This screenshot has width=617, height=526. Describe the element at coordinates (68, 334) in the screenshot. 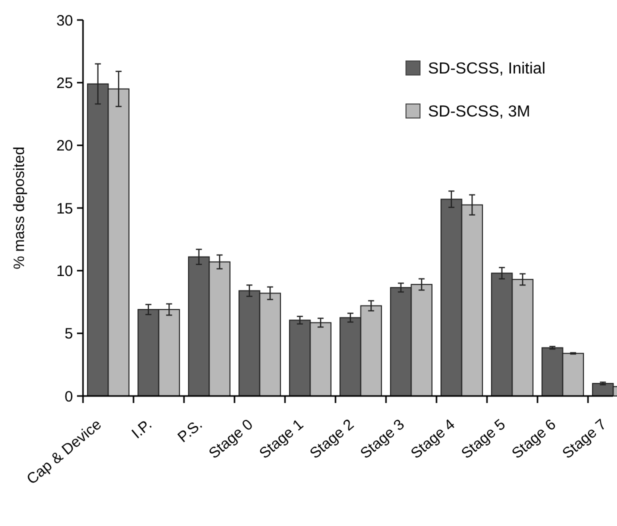

I see `y-tick-label: 5` at that location.